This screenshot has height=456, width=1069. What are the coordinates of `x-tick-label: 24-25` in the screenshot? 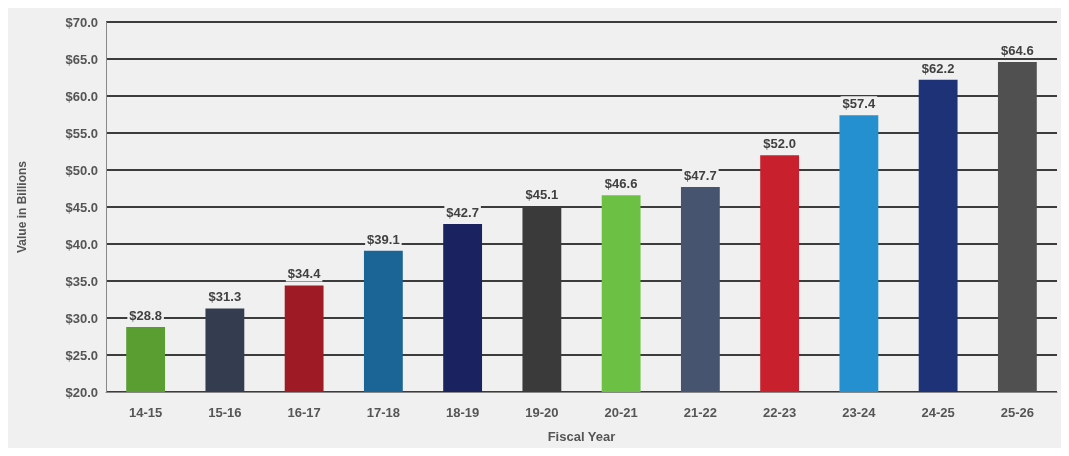 It's located at (938, 412).